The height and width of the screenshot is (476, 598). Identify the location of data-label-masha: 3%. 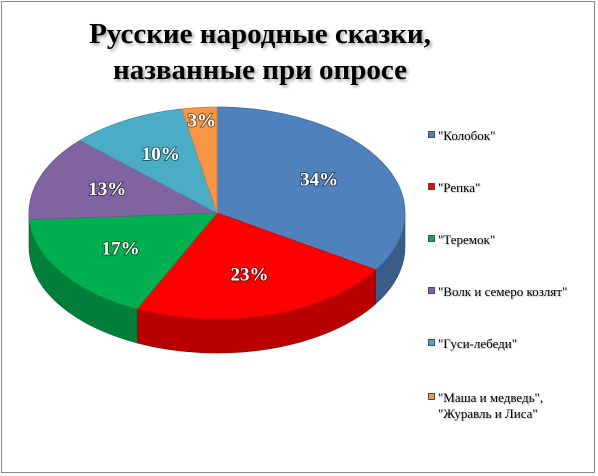
(202, 121).